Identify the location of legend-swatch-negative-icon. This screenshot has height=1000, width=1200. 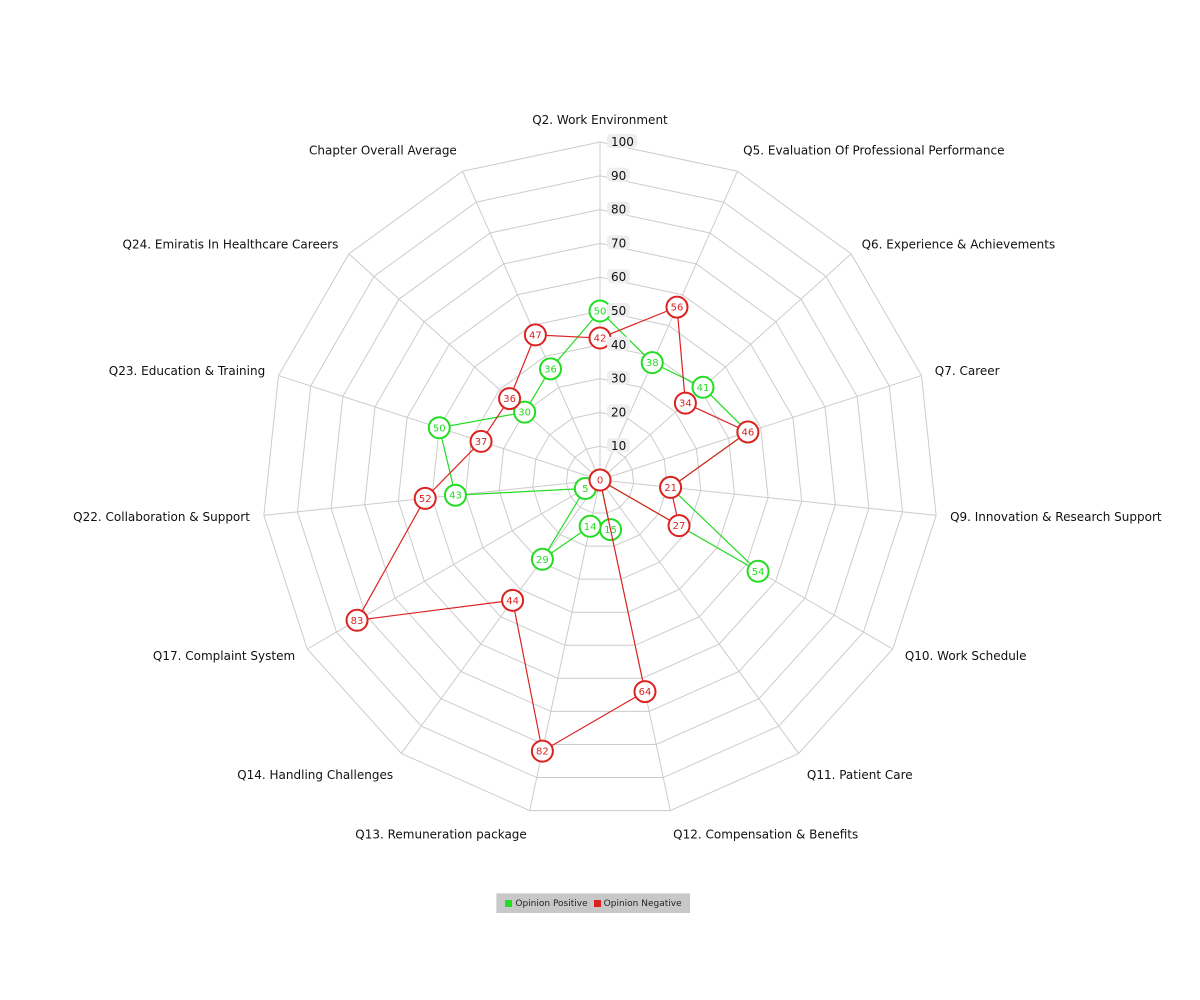
(597, 903).